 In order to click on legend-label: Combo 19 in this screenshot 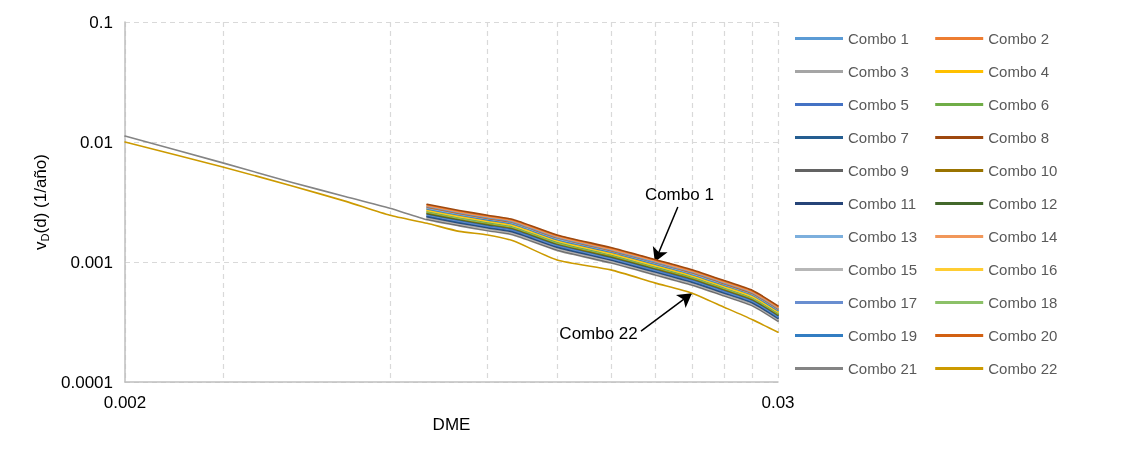, I will do `click(883, 335)`.